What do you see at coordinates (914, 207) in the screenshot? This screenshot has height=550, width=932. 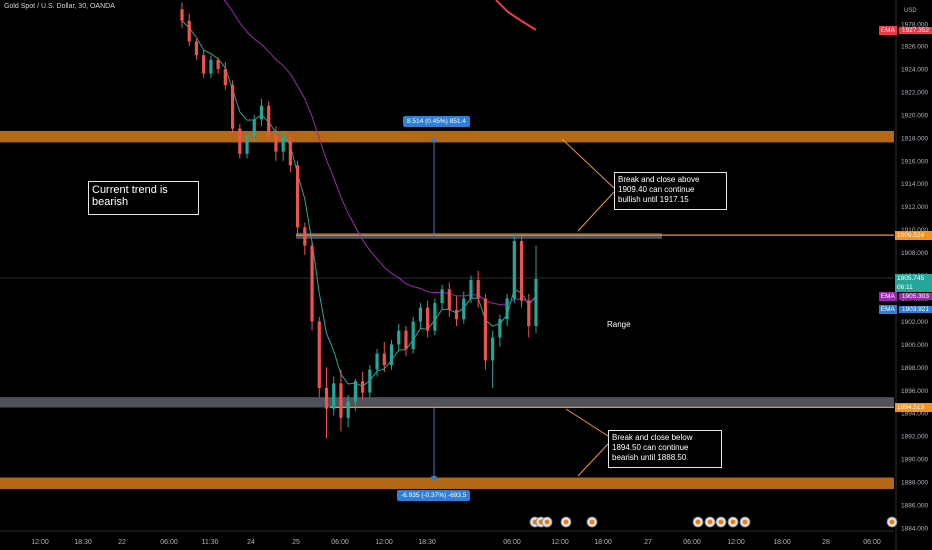 I see `price-tick-label: 1912.000` at bounding box center [914, 207].